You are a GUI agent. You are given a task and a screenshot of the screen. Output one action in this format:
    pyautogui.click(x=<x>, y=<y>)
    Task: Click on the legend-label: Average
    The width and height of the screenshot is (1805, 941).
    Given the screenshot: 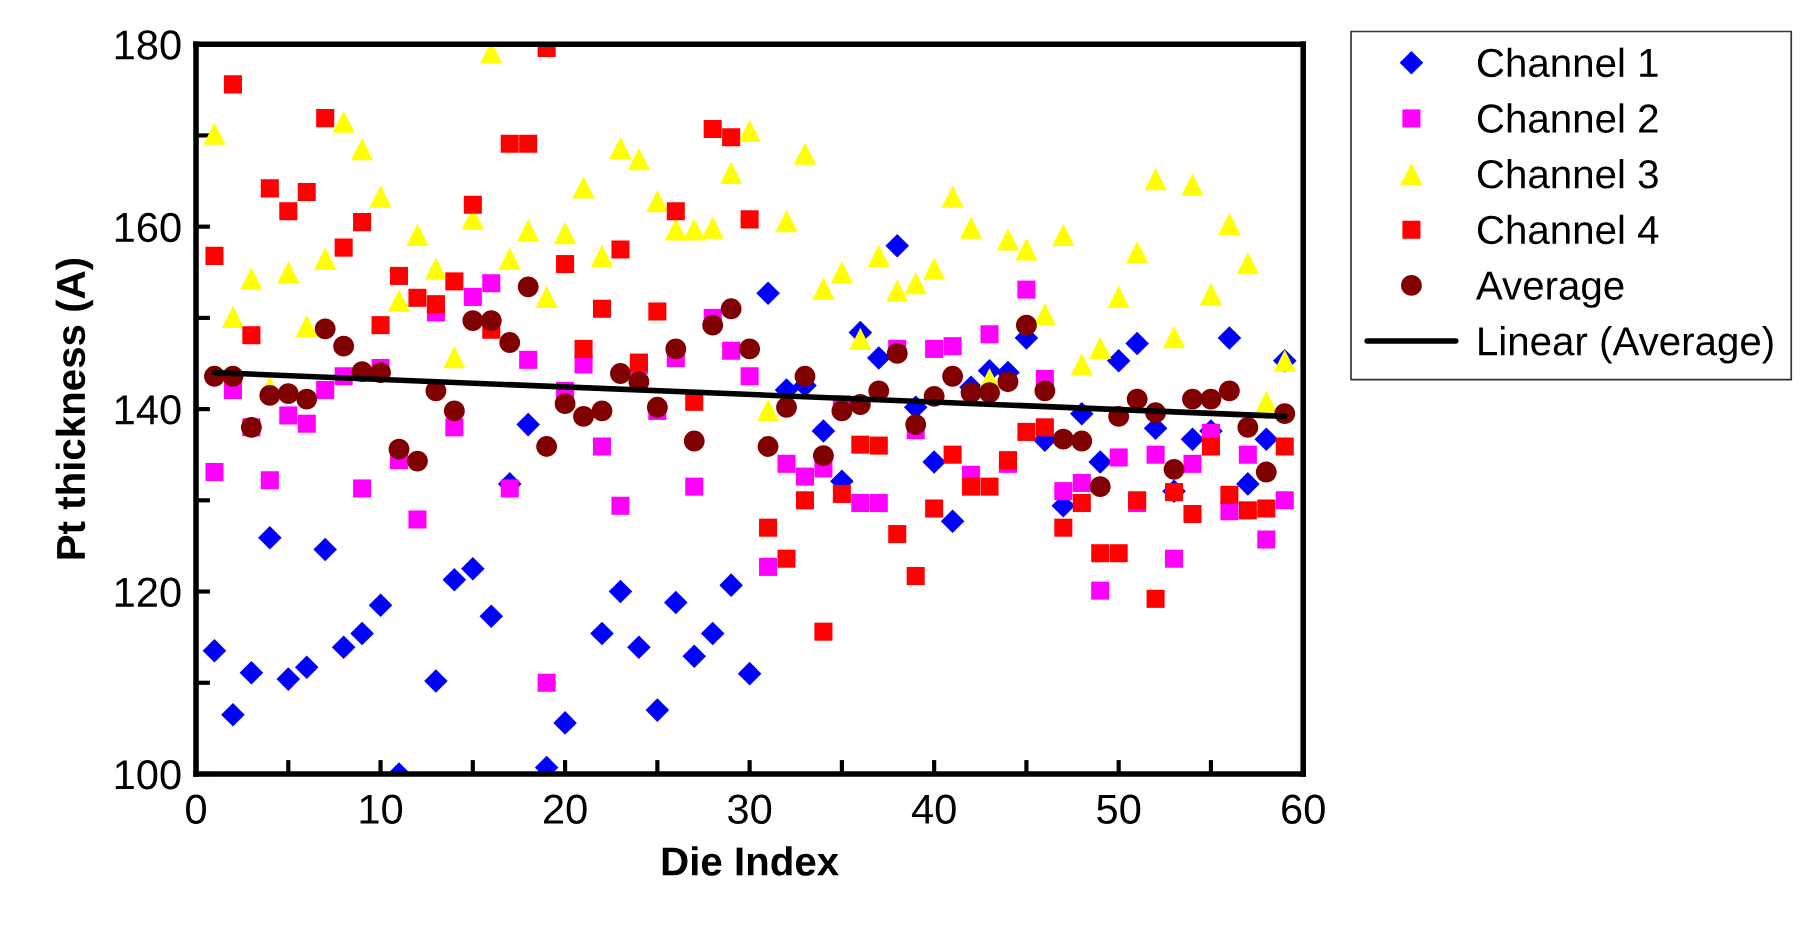 What is the action you would take?
    pyautogui.click(x=1549, y=289)
    